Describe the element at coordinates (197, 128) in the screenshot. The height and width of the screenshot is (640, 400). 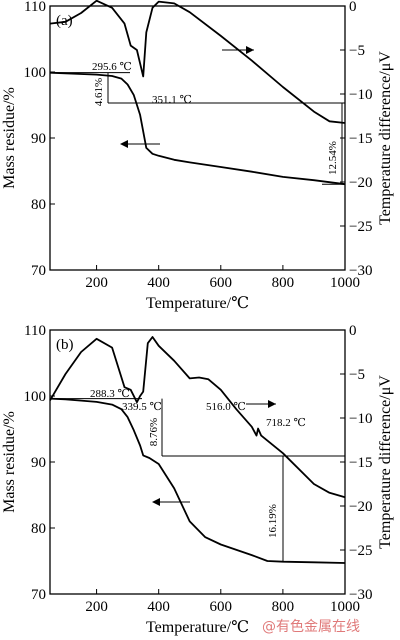
I see `mass-residue-curve` at that location.